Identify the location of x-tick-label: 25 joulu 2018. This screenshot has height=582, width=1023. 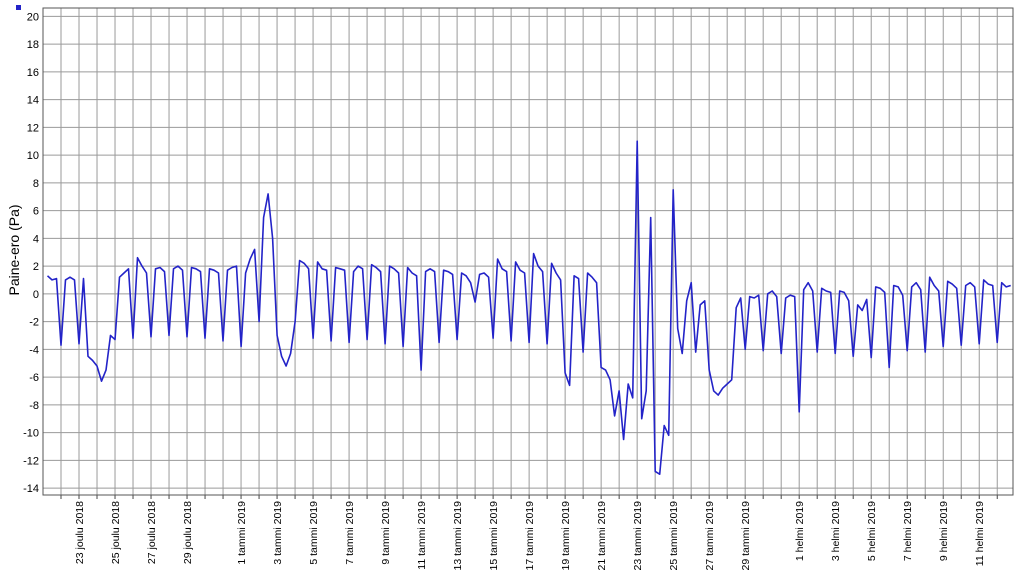
(116, 532).